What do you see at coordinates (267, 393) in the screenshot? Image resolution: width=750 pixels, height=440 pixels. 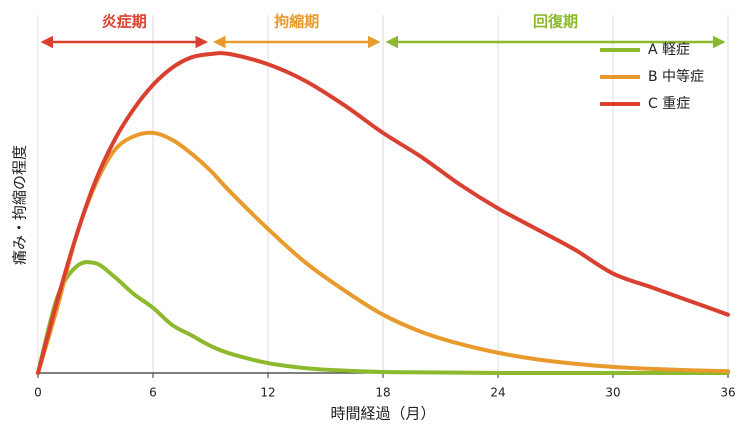 I see `x-tick-label: 12` at bounding box center [267, 393].